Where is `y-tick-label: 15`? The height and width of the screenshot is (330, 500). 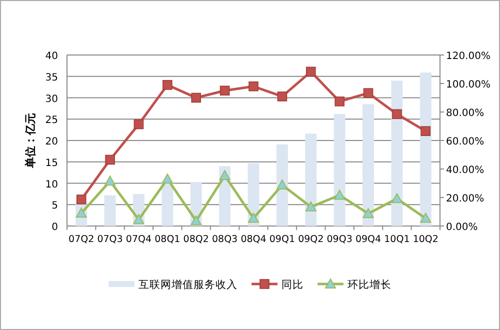 y-tick-label: 15 is located at coordinates (51, 163).